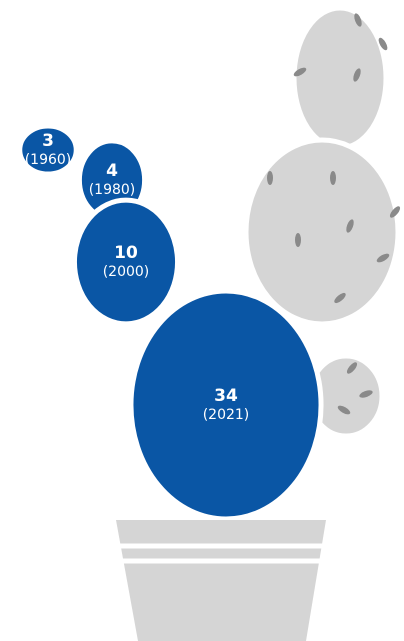  I want to click on year-label: (1960), so click(48, 160).